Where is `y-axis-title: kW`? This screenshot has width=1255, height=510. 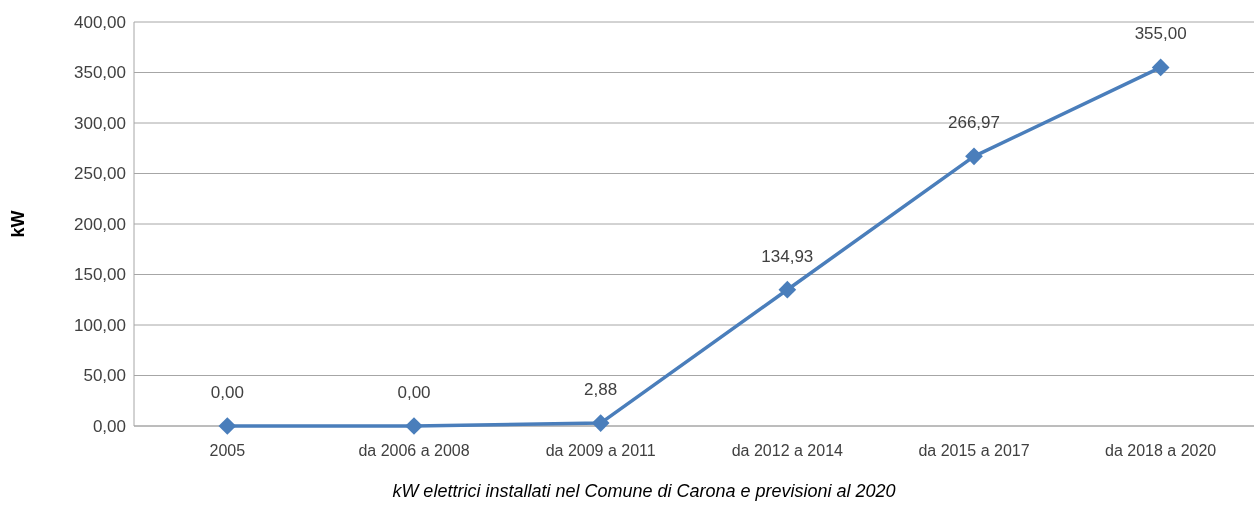 y-axis-title: kW is located at coordinates (18, 224).